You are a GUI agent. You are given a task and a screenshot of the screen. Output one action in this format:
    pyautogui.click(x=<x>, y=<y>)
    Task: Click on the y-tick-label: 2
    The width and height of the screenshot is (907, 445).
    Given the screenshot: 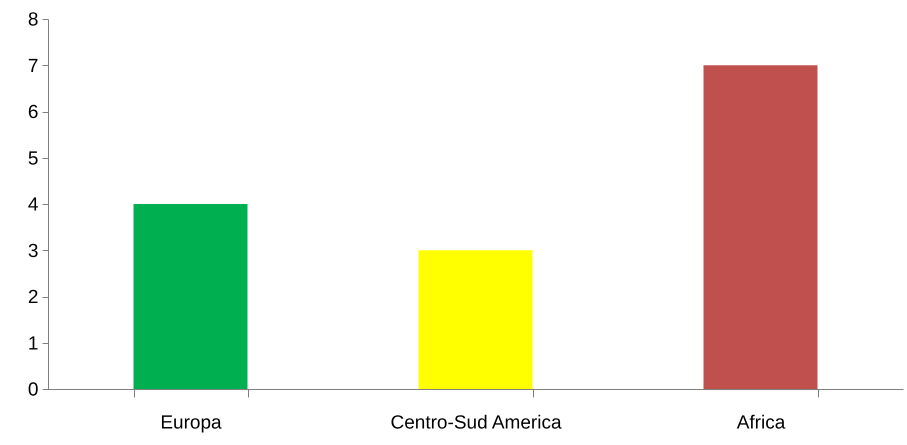 What is the action you would take?
    pyautogui.click(x=33, y=297)
    